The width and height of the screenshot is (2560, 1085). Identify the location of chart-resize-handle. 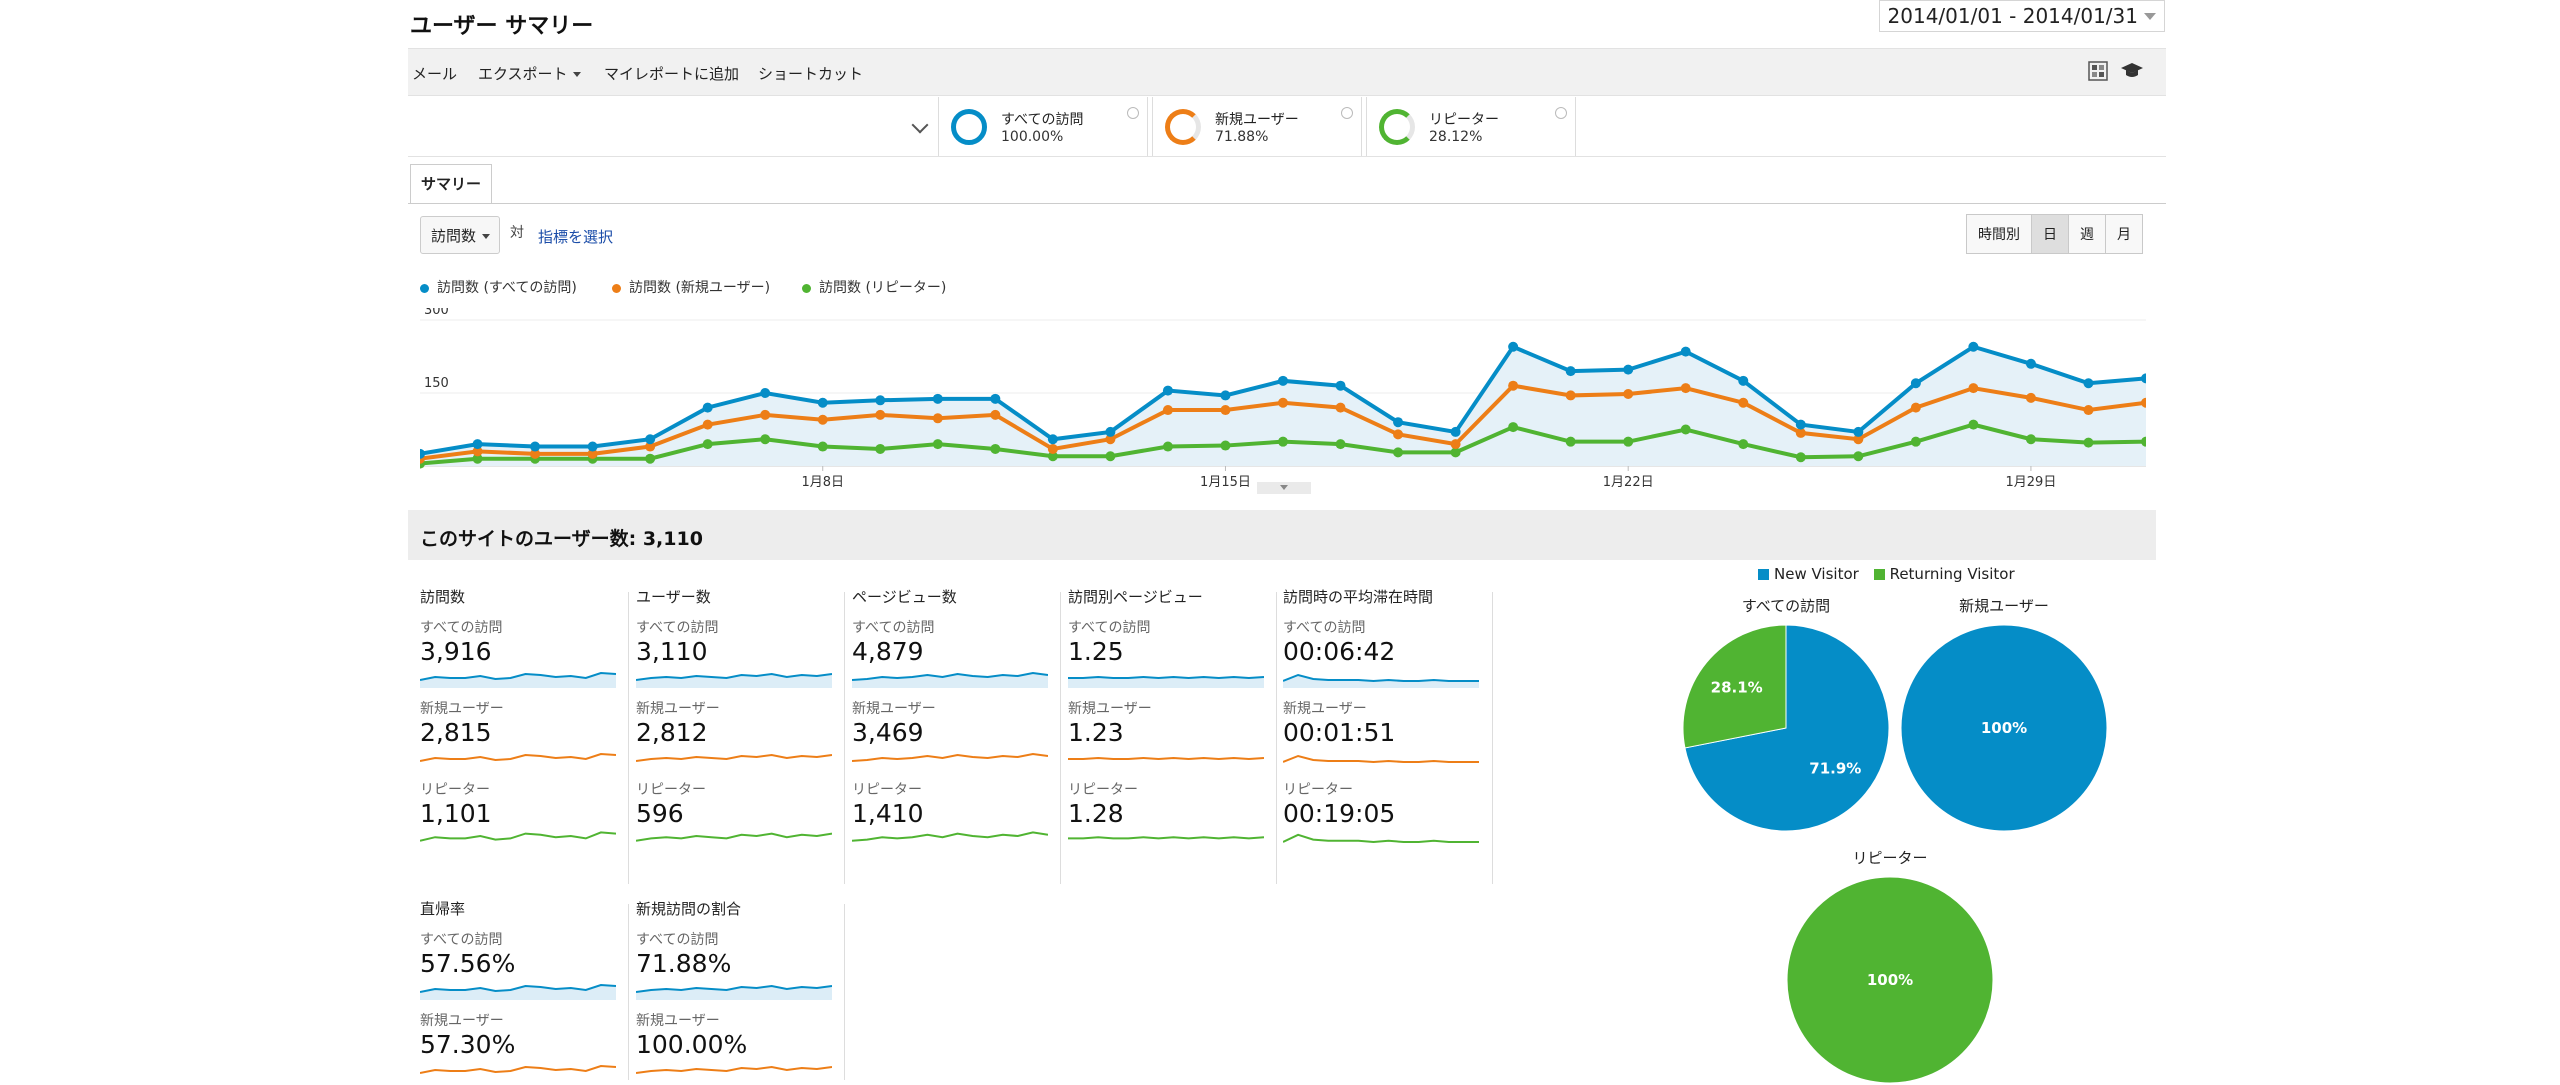
(1284, 488).